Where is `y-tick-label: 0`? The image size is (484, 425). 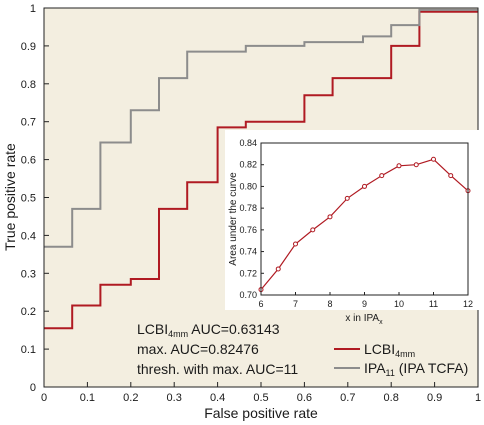
y-tick-label: 0 is located at coordinates (33, 388).